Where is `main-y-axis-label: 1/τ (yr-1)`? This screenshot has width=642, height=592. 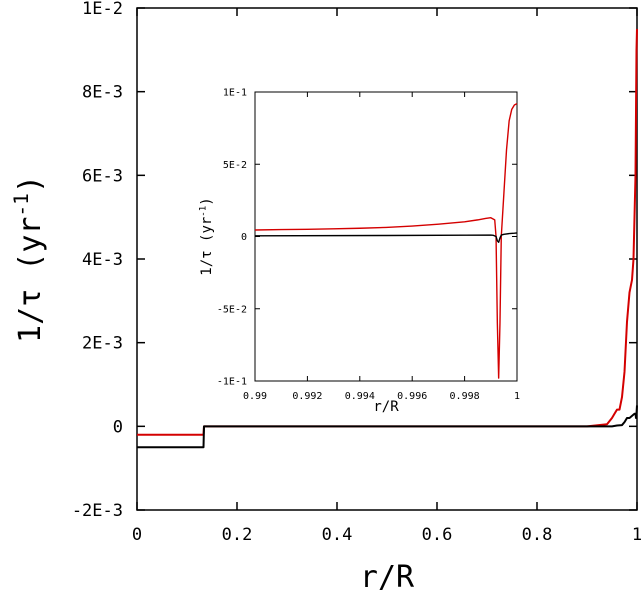
main-y-axis-label: 1/τ (yr-1) is located at coordinates (29, 259).